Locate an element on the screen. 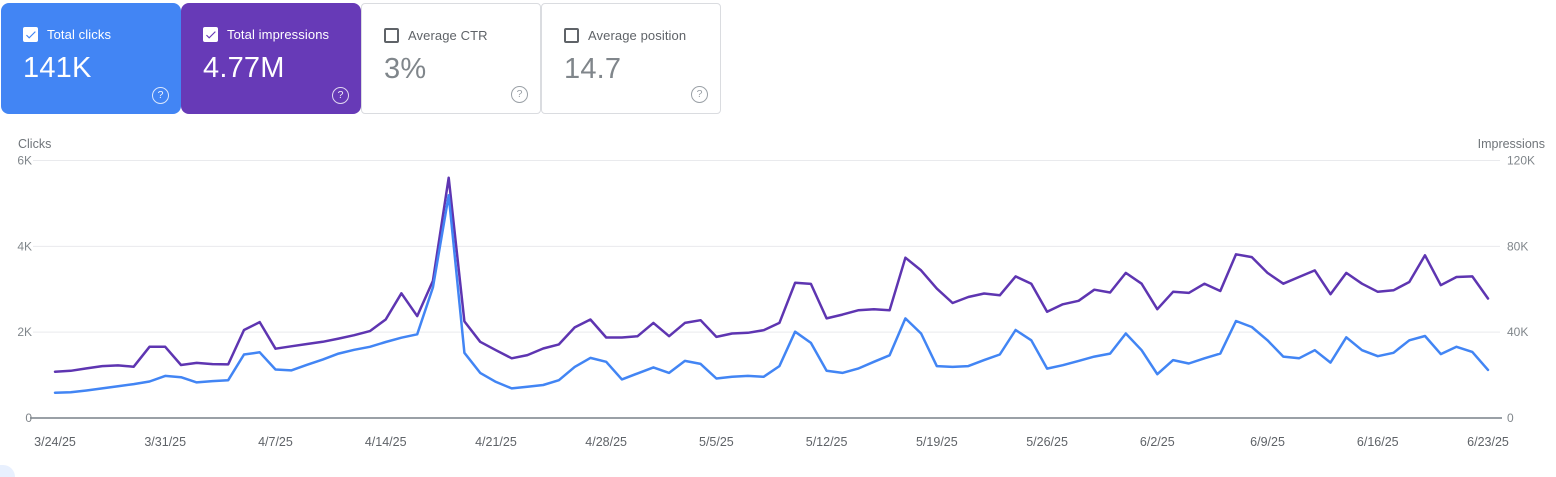 This screenshot has width=1556, height=477. total-clicks-label: Total clicks is located at coordinates (79, 34).